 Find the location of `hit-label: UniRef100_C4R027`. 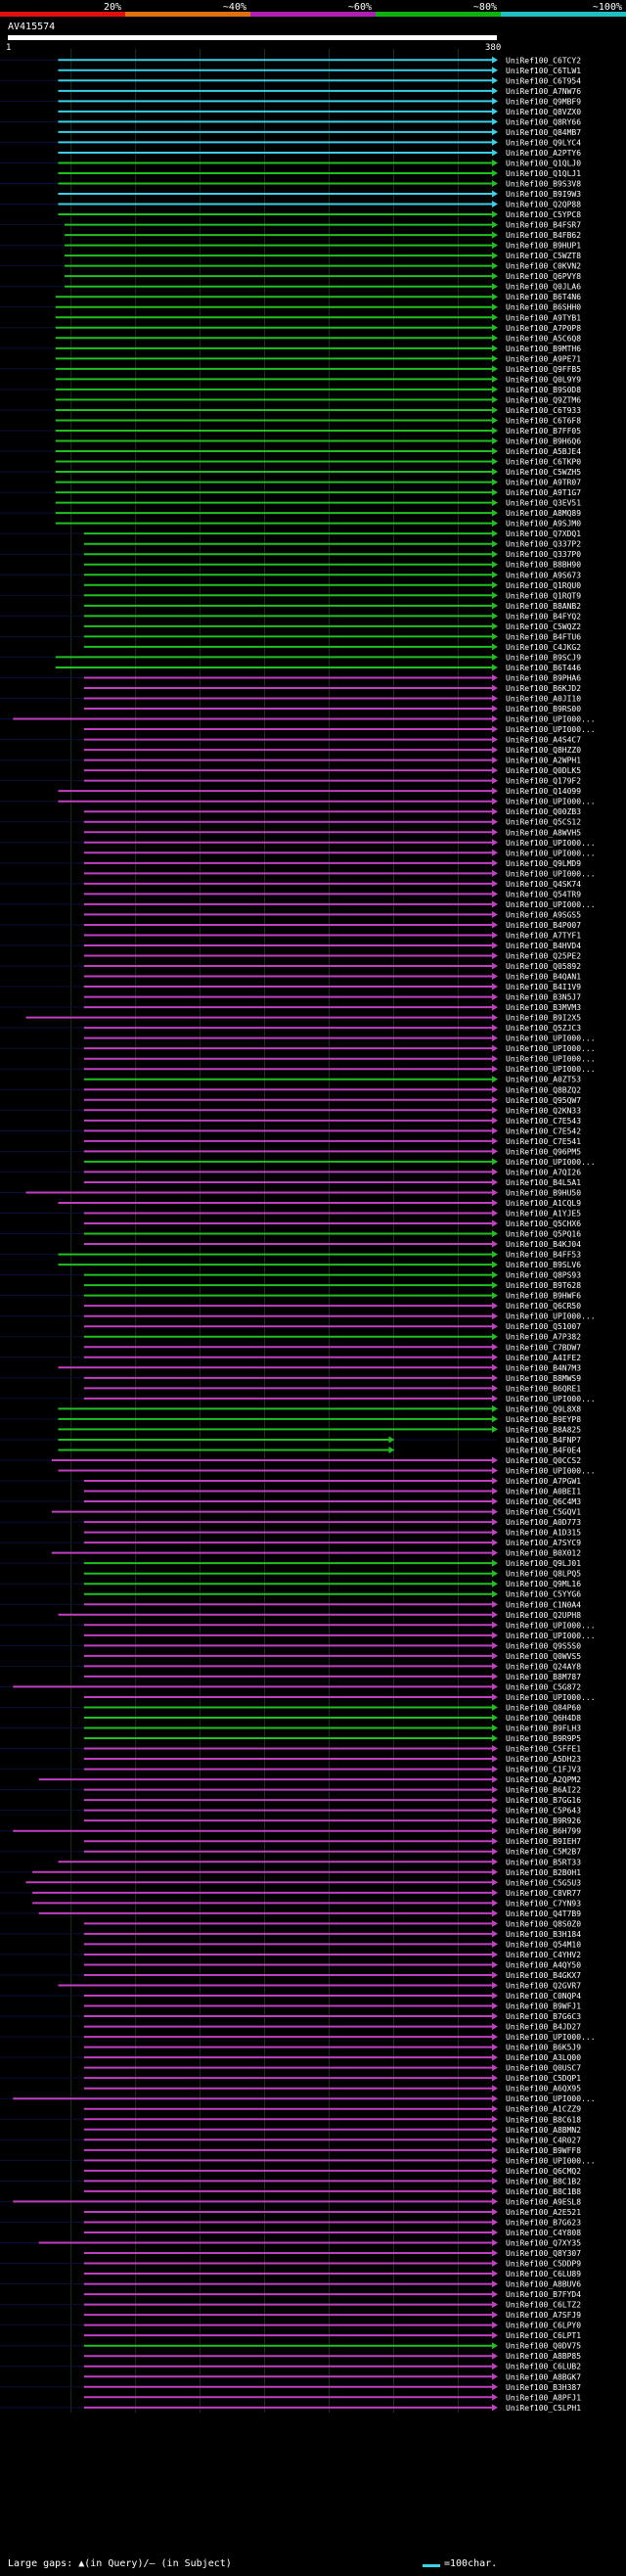

hit-label: UniRef100_C4R027 is located at coordinates (543, 2140).